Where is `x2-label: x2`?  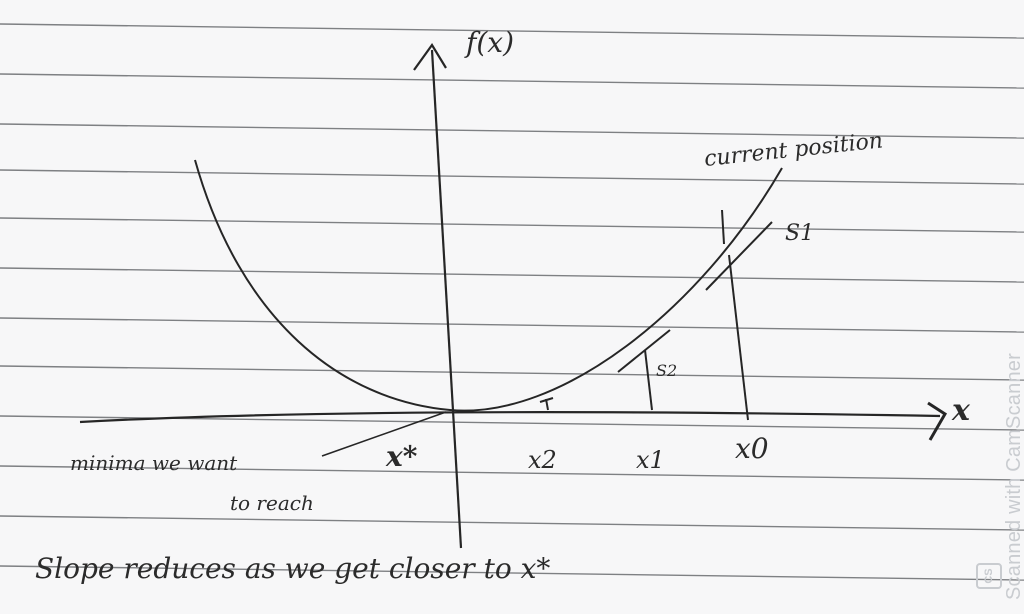
x2-label: x2 is located at coordinates (542, 460).